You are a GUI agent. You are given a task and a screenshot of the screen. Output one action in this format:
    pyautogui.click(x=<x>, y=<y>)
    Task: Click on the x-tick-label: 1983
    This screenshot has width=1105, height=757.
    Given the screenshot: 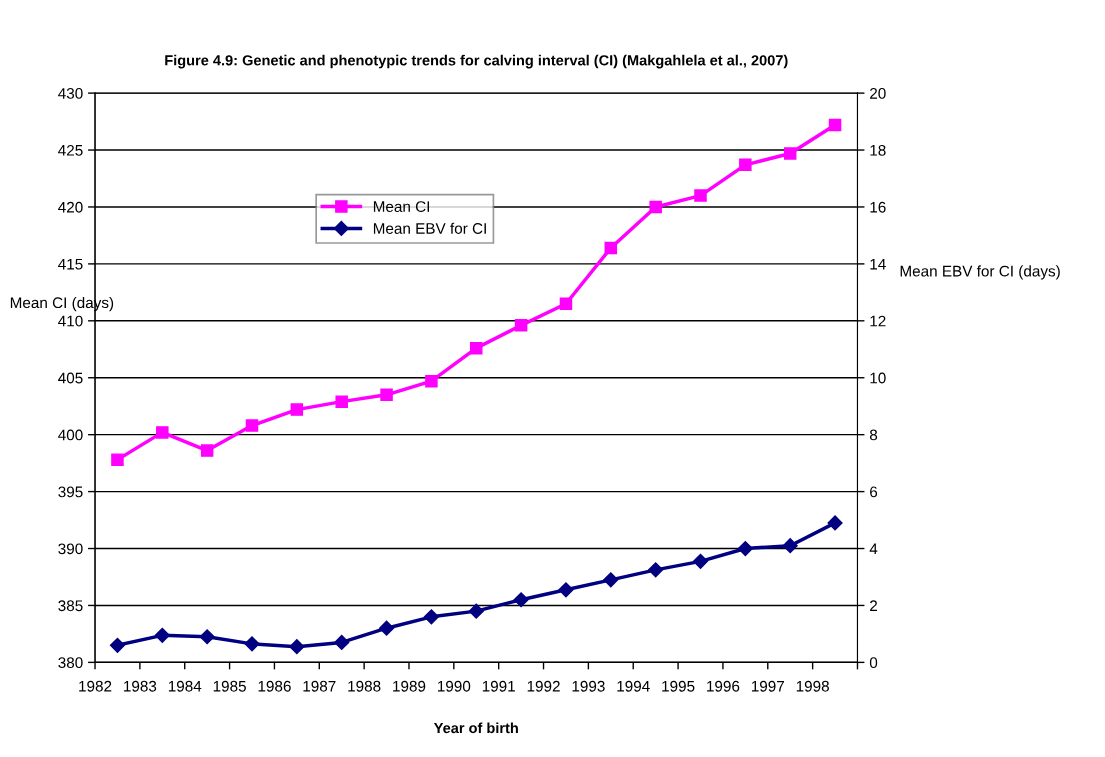 What is the action you would take?
    pyautogui.click(x=140, y=686)
    